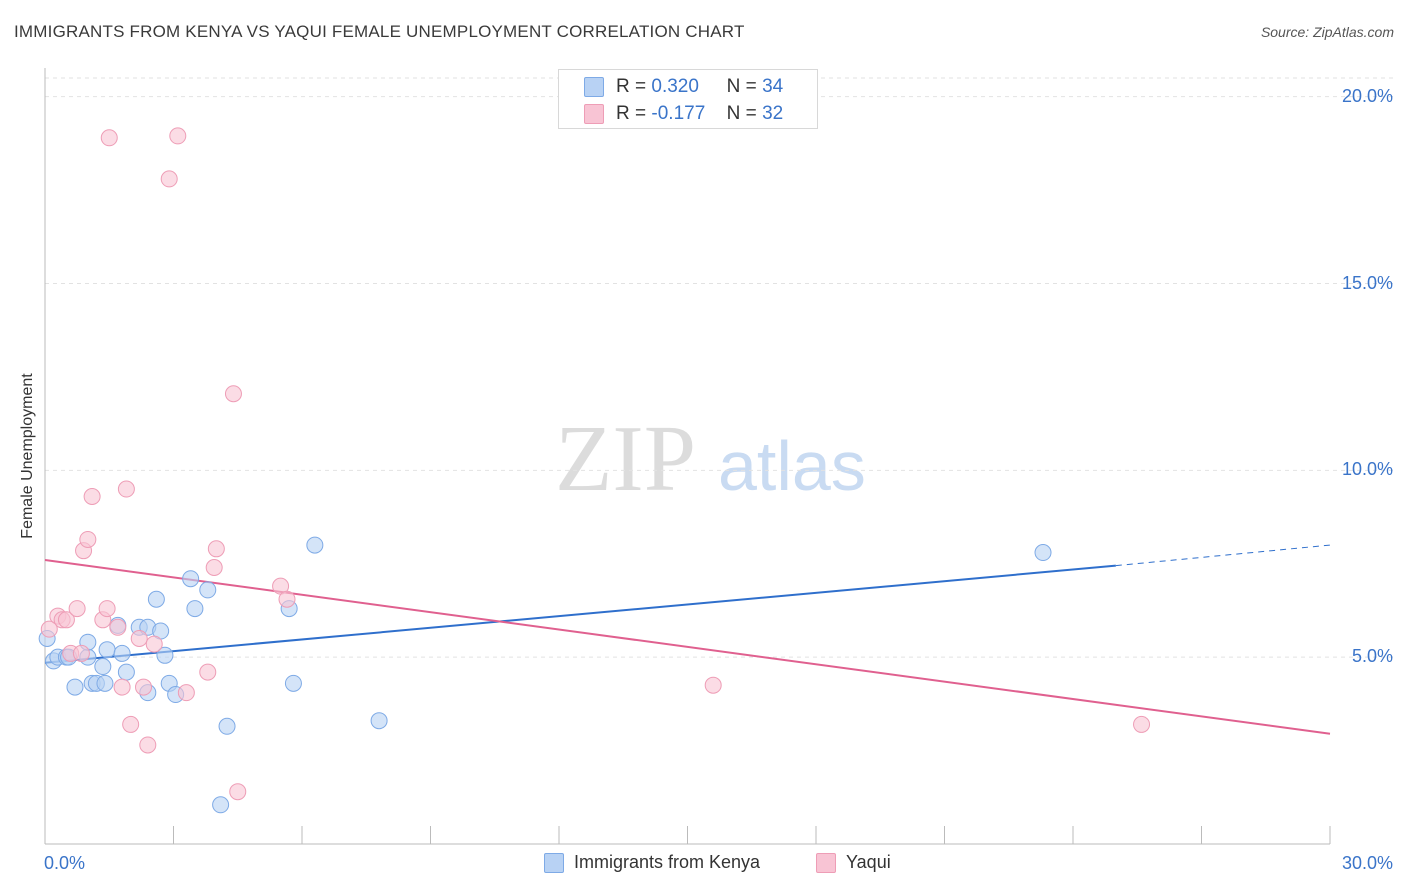  Describe the element at coordinates (675, 86) in the screenshot. I see `legend-r-value: 0.320` at that location.